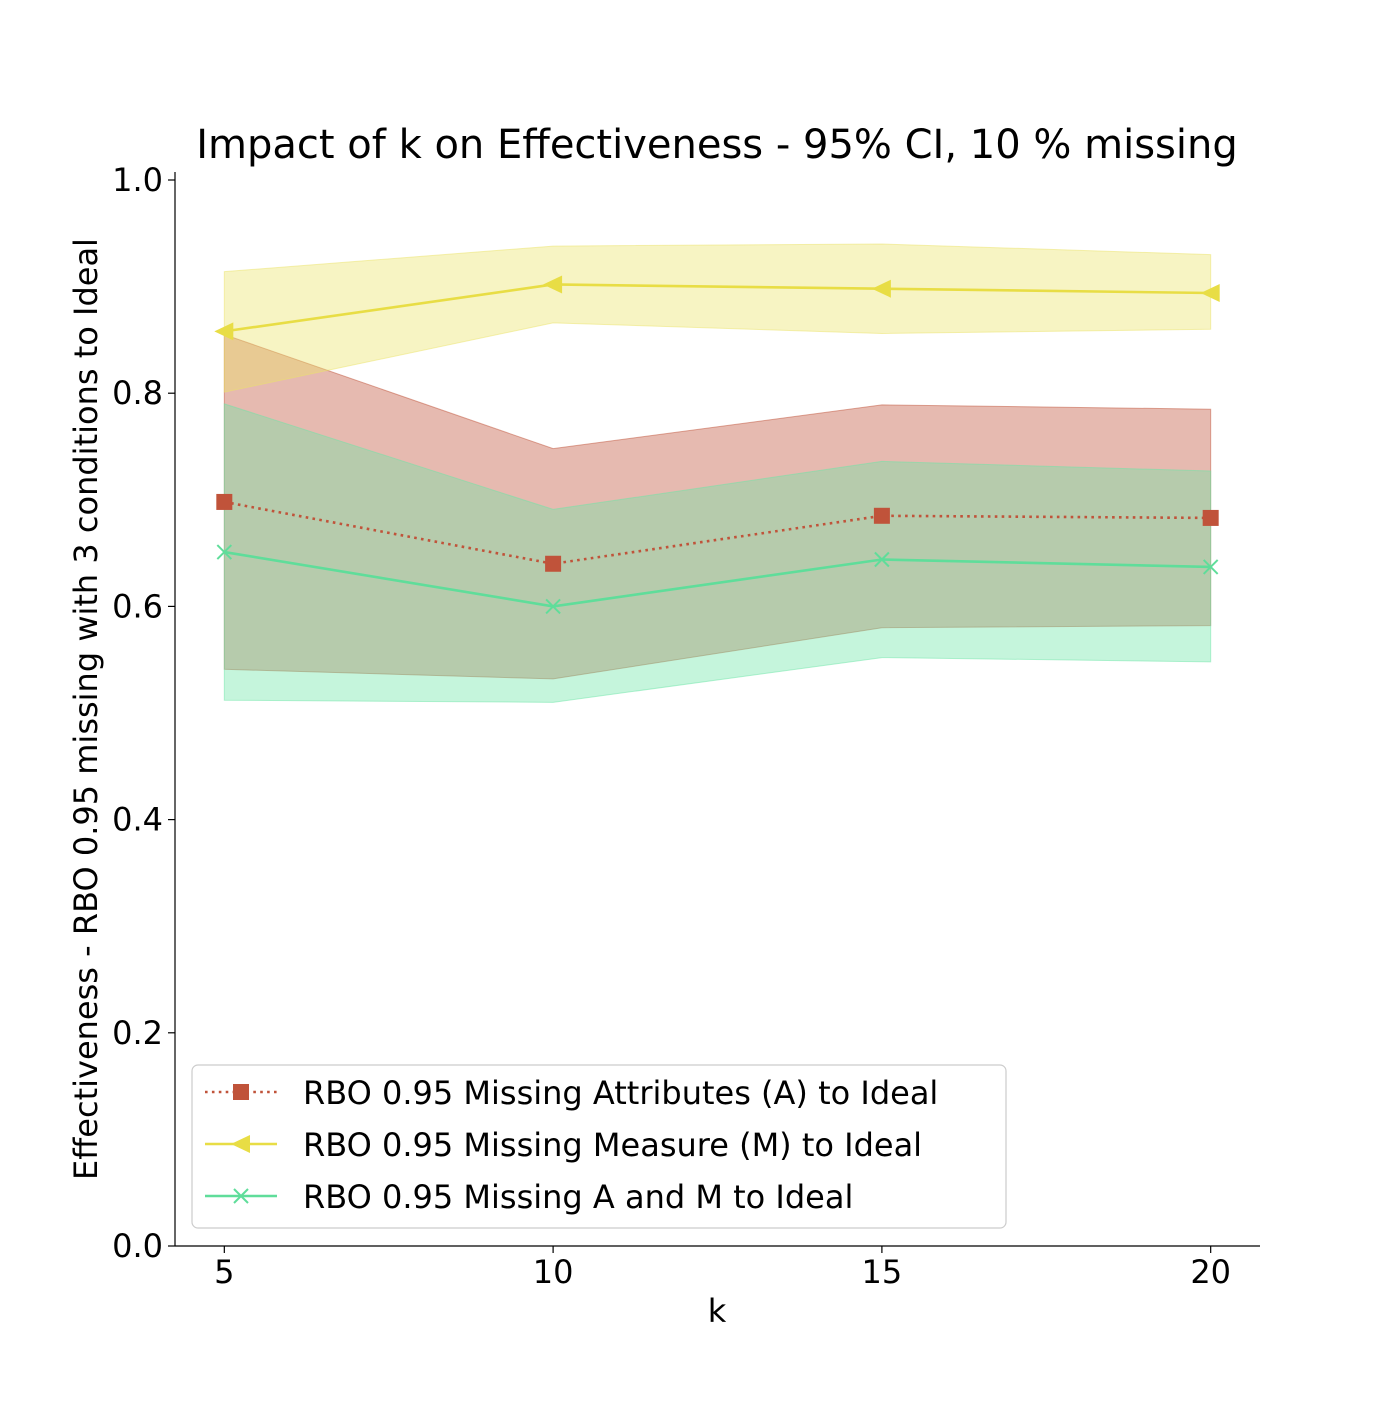 The width and height of the screenshot is (1400, 1404). I want to click on y-tick-label: 0.0, so click(137, 1246).